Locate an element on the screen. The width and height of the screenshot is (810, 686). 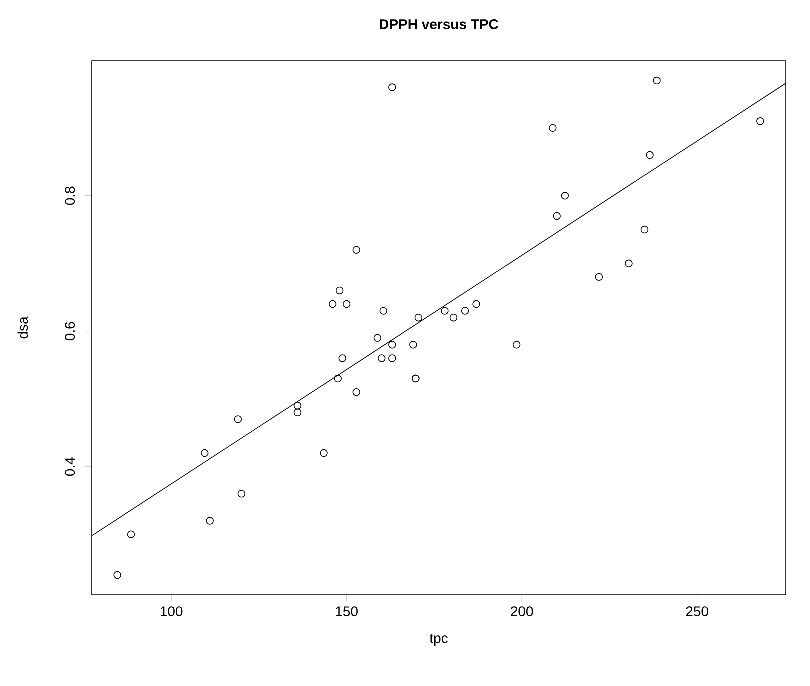
y-tick-label: 0.4 is located at coordinates (70, 467).